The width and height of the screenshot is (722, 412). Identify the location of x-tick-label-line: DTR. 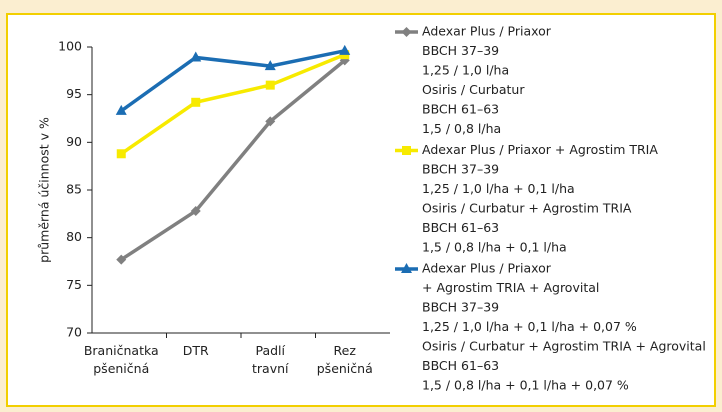
(196, 350).